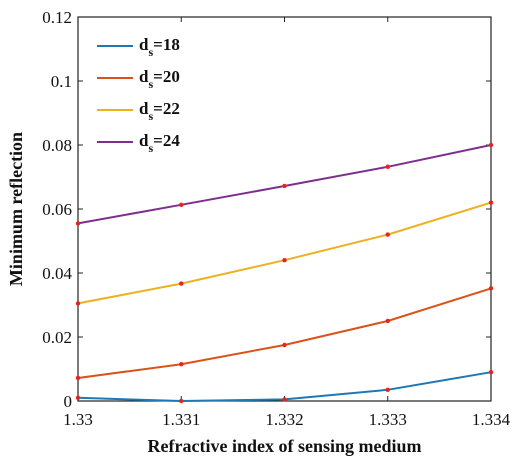 This screenshot has width=518, height=461. Describe the element at coordinates (491, 419) in the screenshot. I see `x-tick-label: 1.334` at that location.